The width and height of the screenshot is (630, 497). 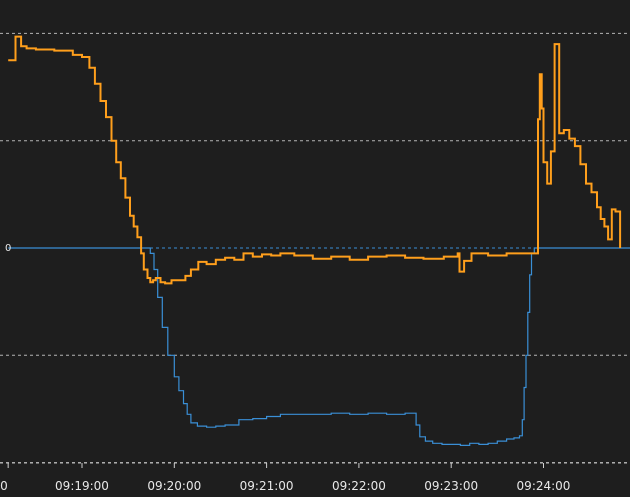 I want to click on x-tick-label: 09:21:00, so click(x=267, y=486).